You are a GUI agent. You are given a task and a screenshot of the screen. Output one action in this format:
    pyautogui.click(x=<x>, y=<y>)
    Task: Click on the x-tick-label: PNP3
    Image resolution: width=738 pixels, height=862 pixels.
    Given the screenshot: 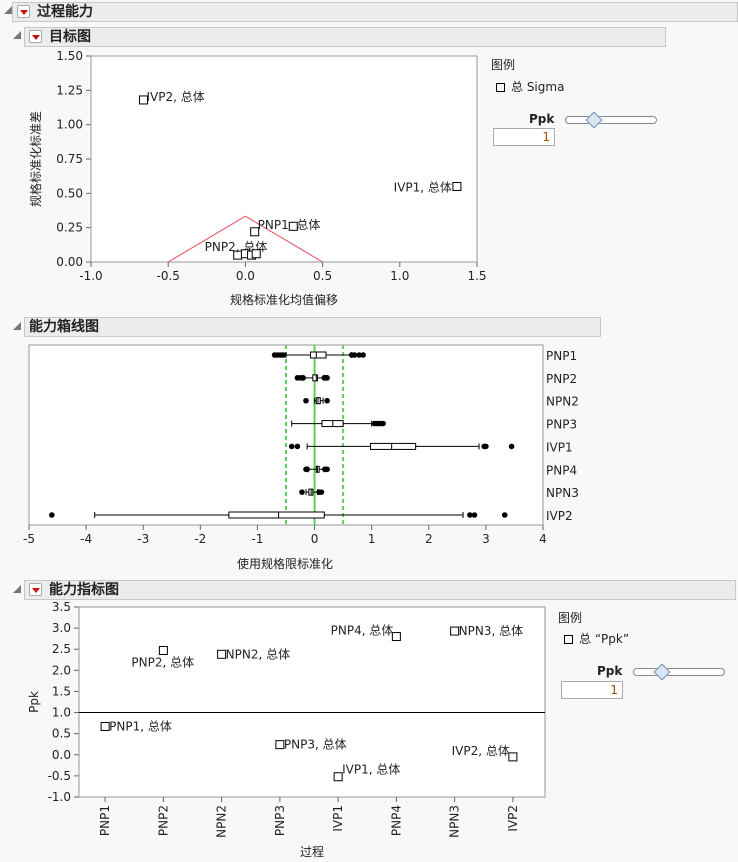 What is the action you would take?
    pyautogui.click(x=280, y=820)
    